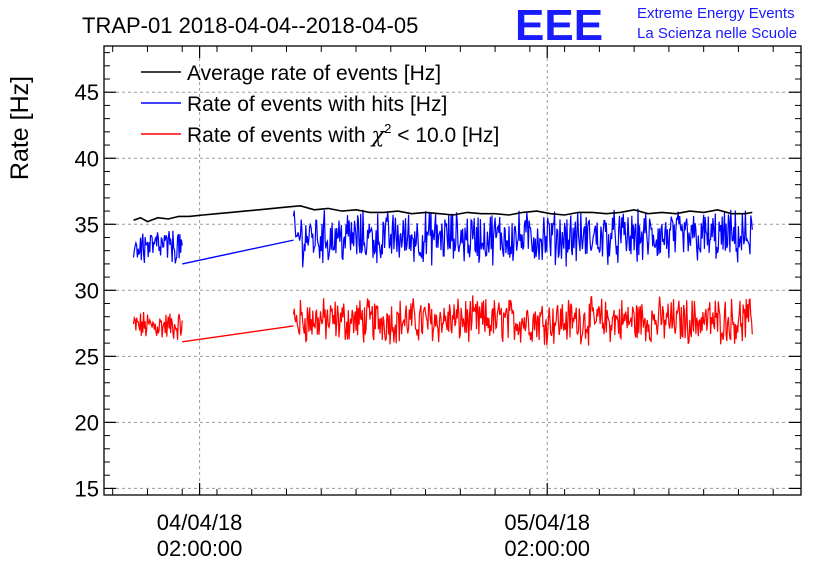 This screenshot has height=572, width=836. What do you see at coordinates (250, 25) in the screenshot?
I see `chart-title: TRAP-01 2018-04-04--2018-04-05` at bounding box center [250, 25].